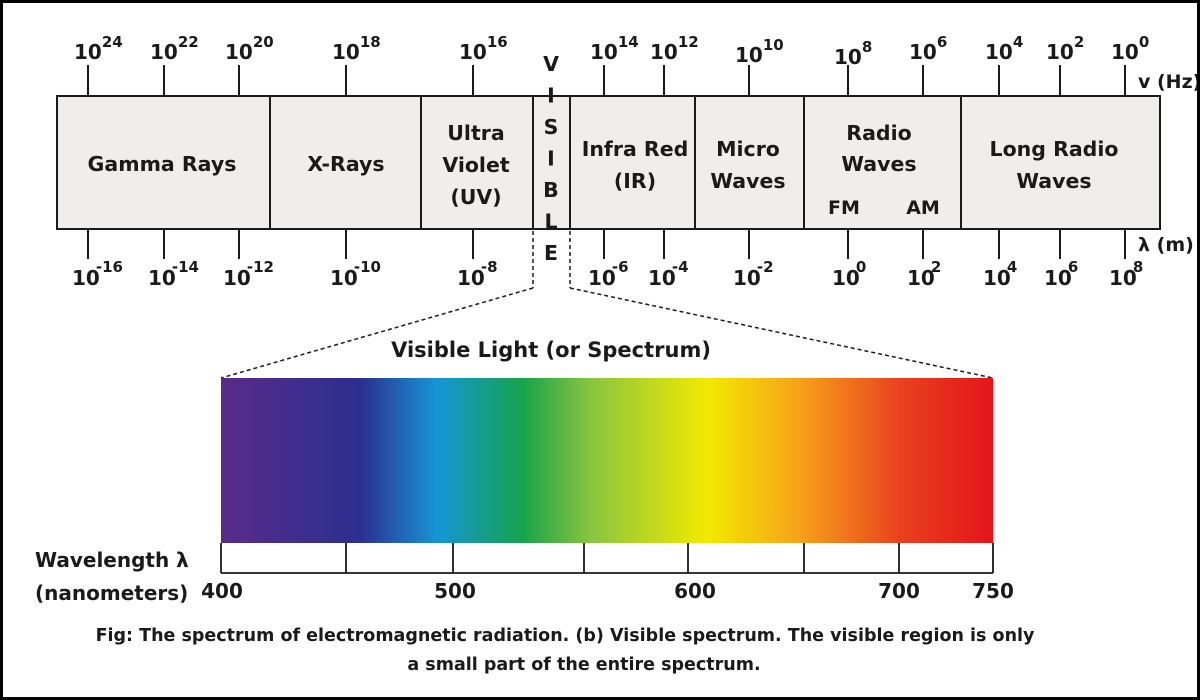  What do you see at coordinates (878, 164) in the screenshot?
I see `band-radio-waves-label: Waves` at bounding box center [878, 164].